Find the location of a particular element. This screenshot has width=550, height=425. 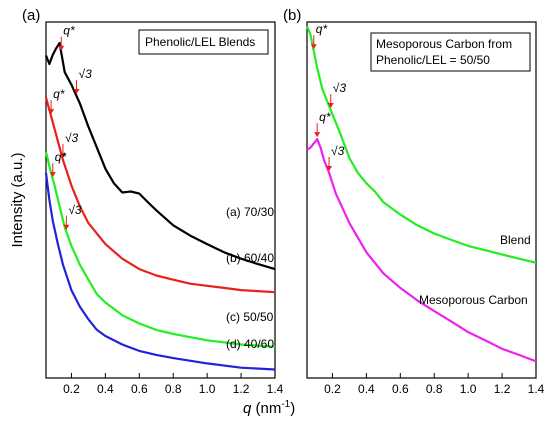

x-axis-exp: -1 is located at coordinates (285, 404).